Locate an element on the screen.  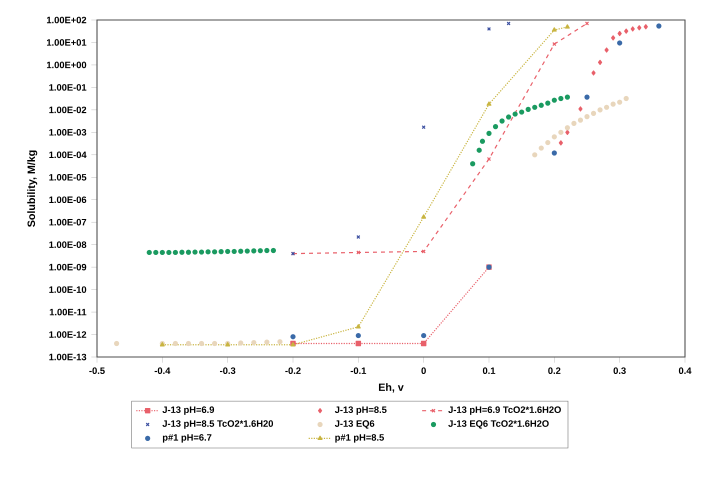
y-tick-label: 1.00E-09 is located at coordinates (67, 267).